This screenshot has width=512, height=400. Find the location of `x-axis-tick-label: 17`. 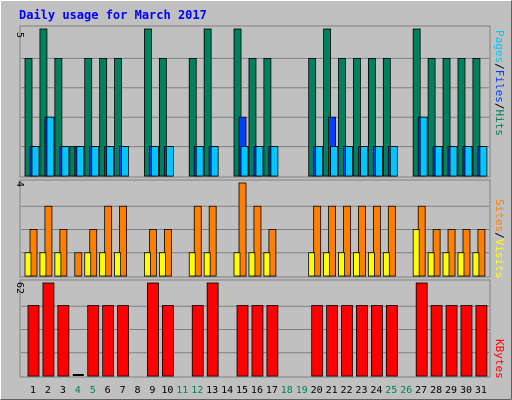

x-axis-tick-label: 17 is located at coordinates (272, 390).